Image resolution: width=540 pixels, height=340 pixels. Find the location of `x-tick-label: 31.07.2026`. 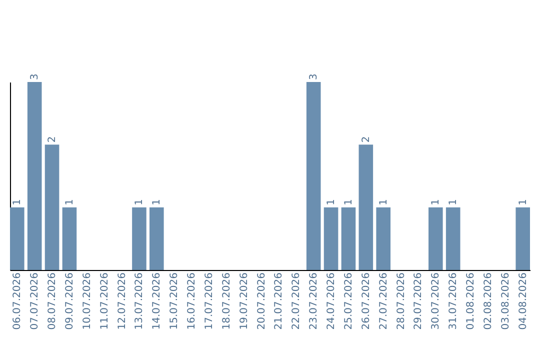

x-tick-label: 31.07.2026 is located at coordinates (454, 301).